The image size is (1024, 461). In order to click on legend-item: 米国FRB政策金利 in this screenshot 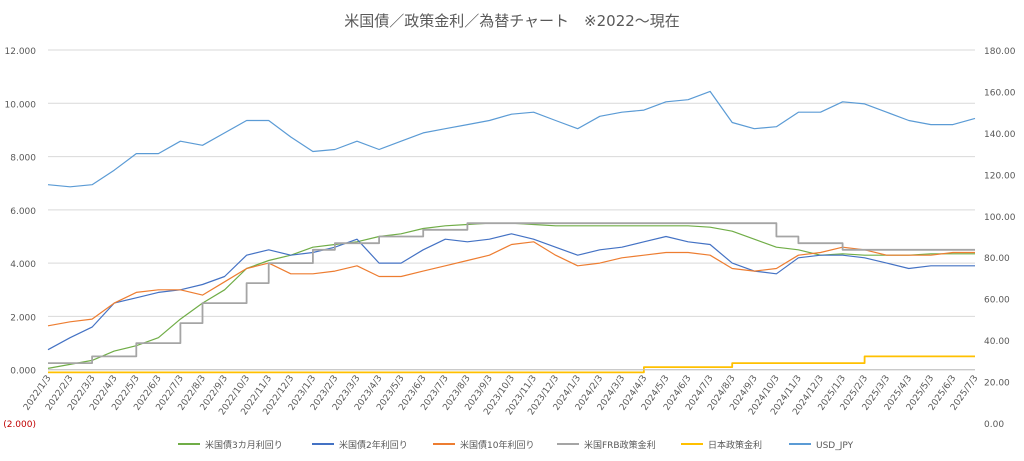, I will do `click(606, 445)`.